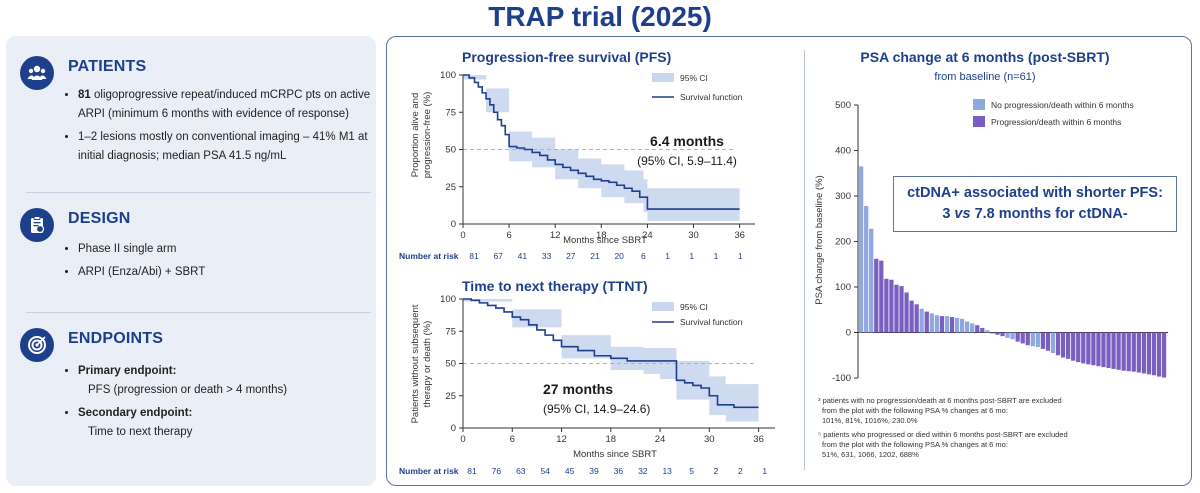 The image size is (1200, 493). What do you see at coordinates (453, 428) in the screenshot?
I see `ttnt-ytick-label: 0` at bounding box center [453, 428].